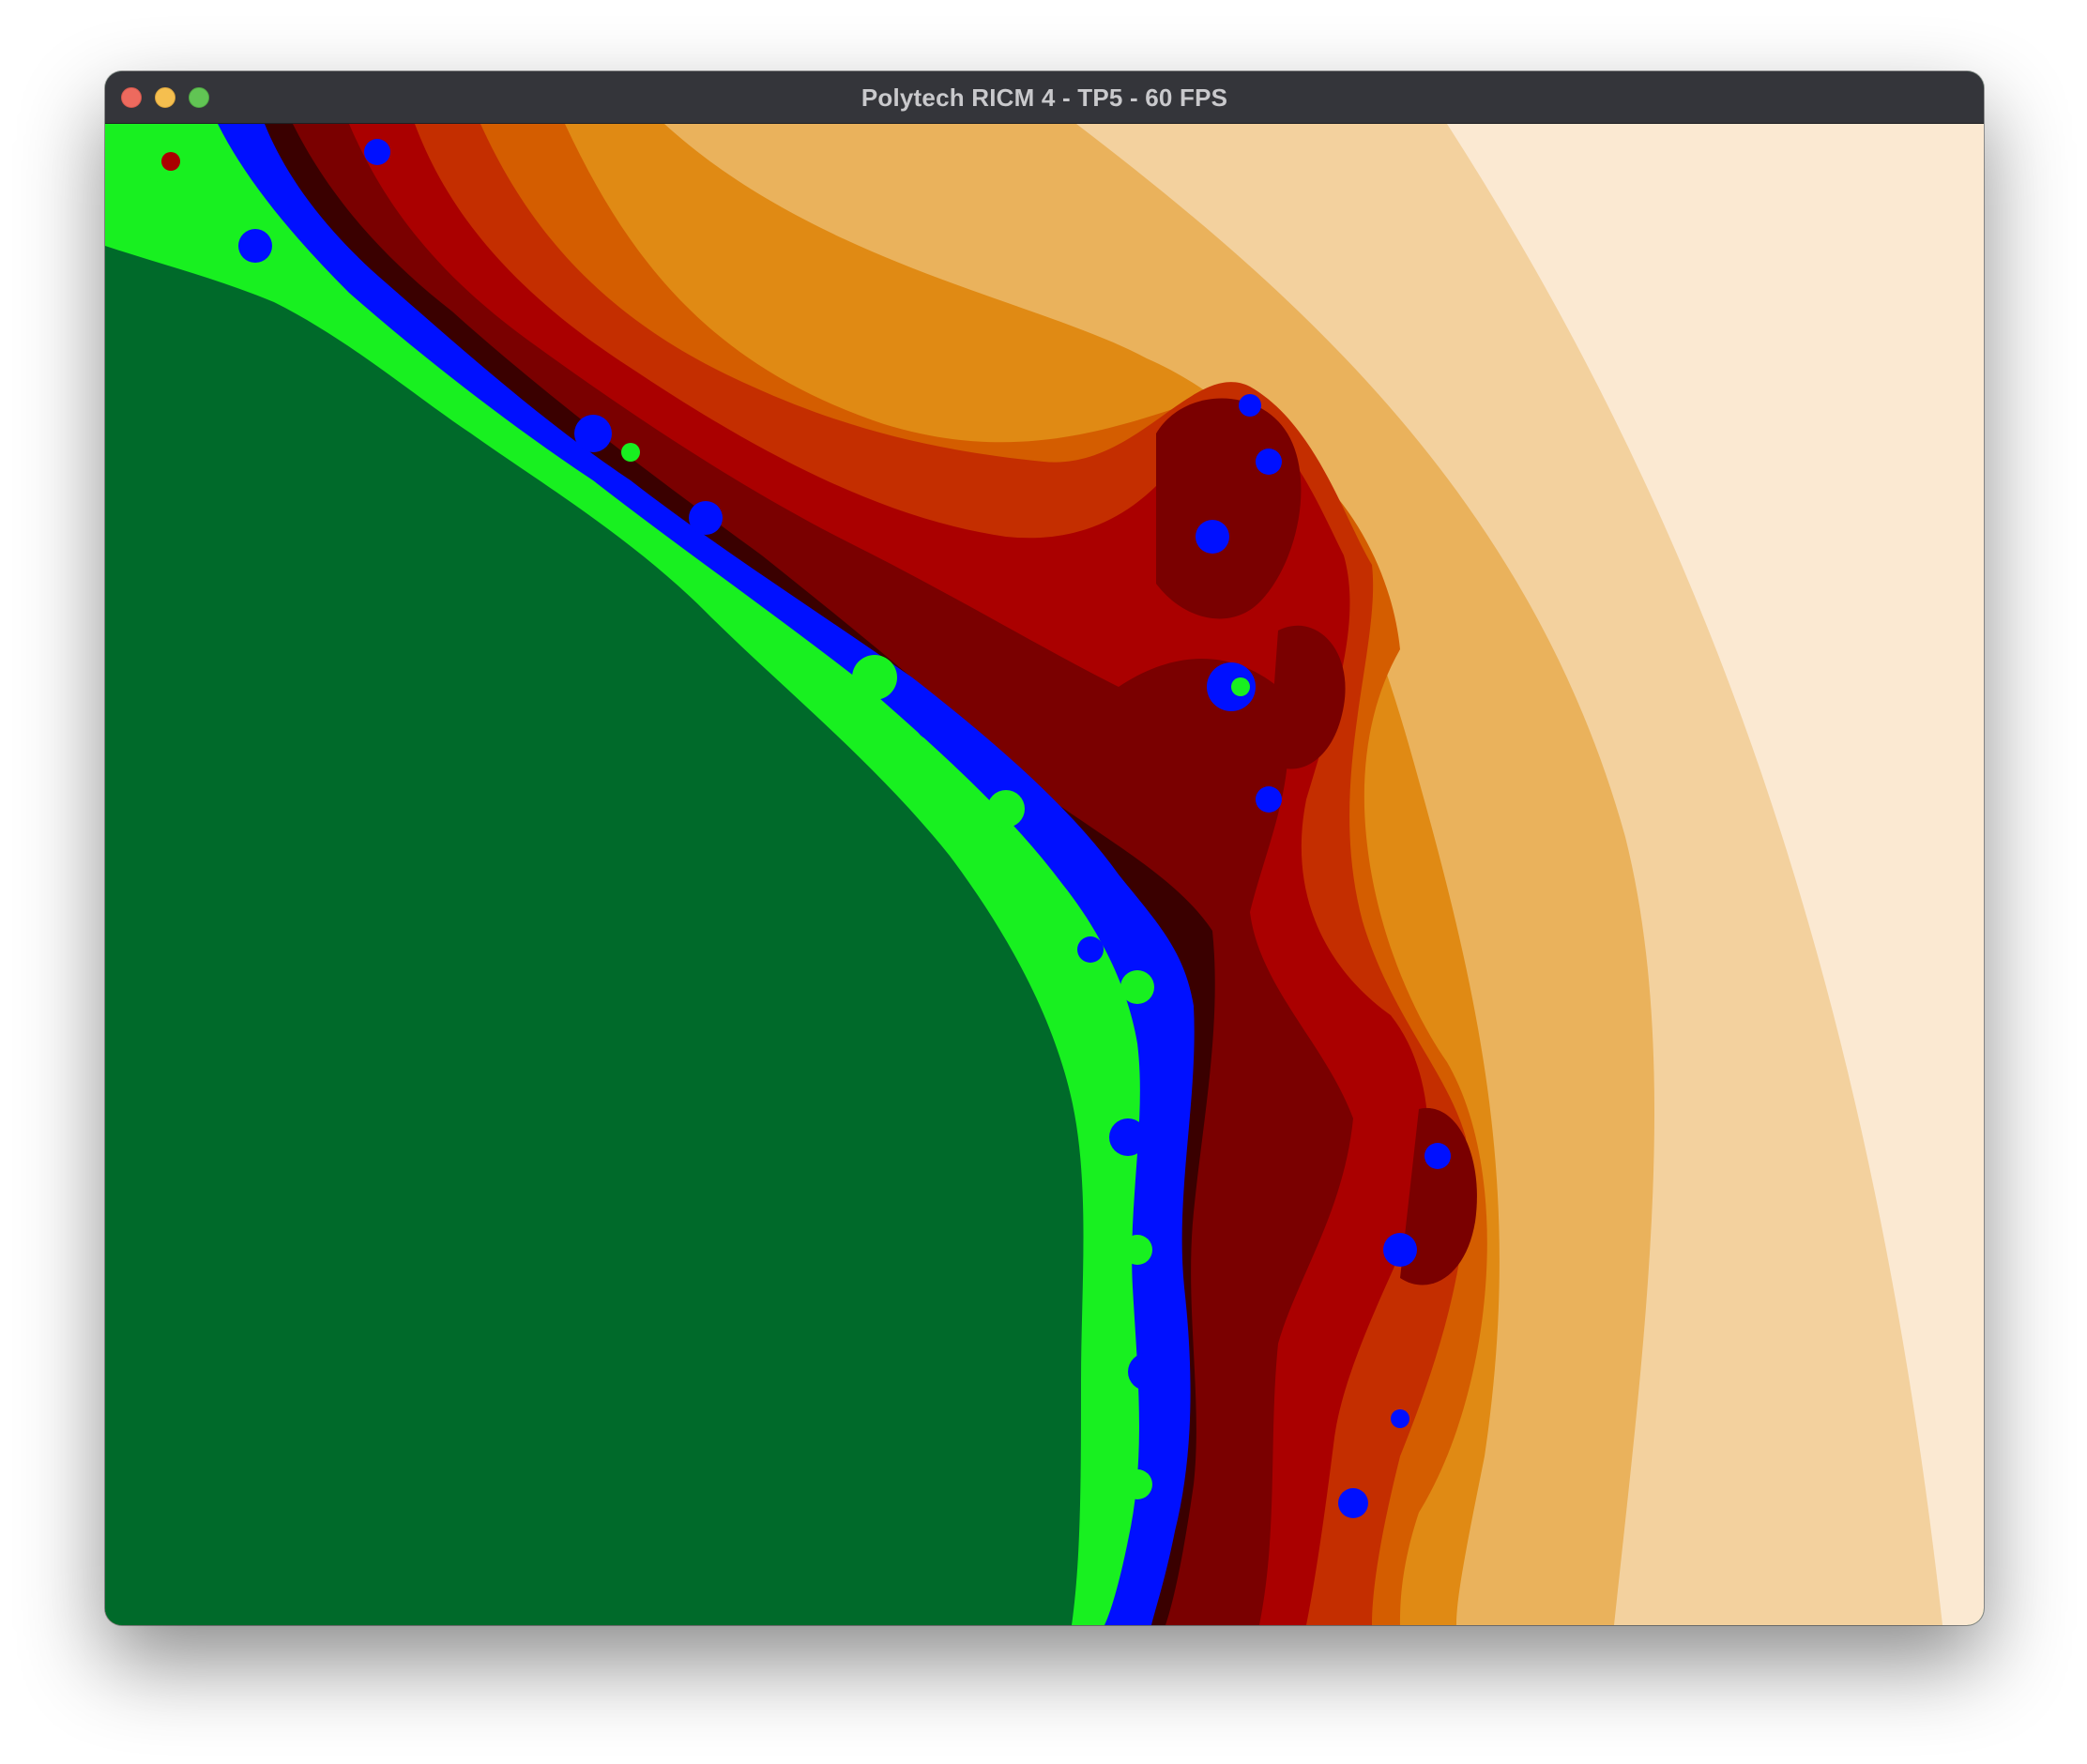 The height and width of the screenshot is (1764, 2087). I want to click on window-title: Polytech RICM 4 - TP5 - 60 FPS, so click(1044, 98).